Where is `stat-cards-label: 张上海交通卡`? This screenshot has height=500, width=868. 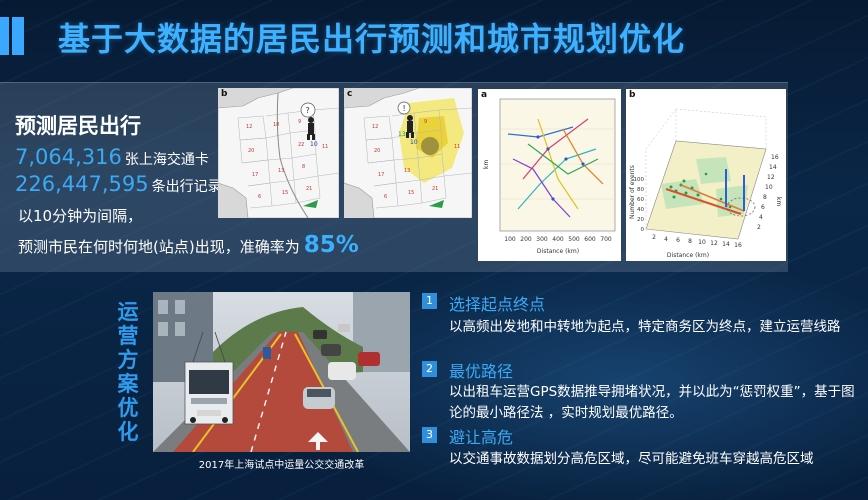
stat-cards-label: 张上海交通卡 is located at coordinates (166, 160).